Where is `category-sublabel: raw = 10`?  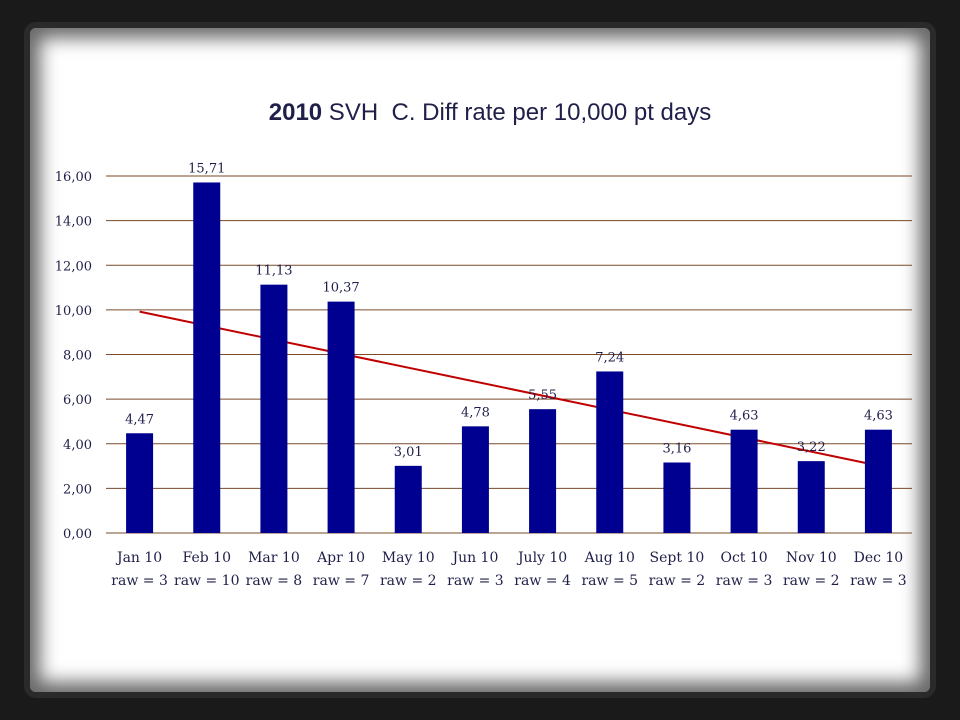 category-sublabel: raw = 10 is located at coordinates (206, 581).